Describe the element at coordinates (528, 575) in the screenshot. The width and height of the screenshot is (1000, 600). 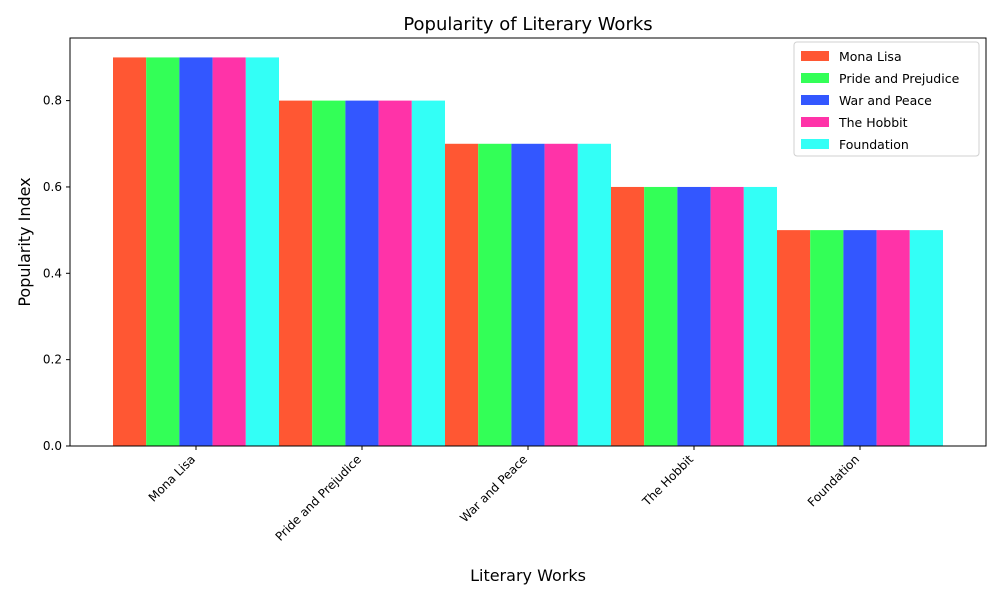
I see `x-axis-label: Literary Works` at that location.